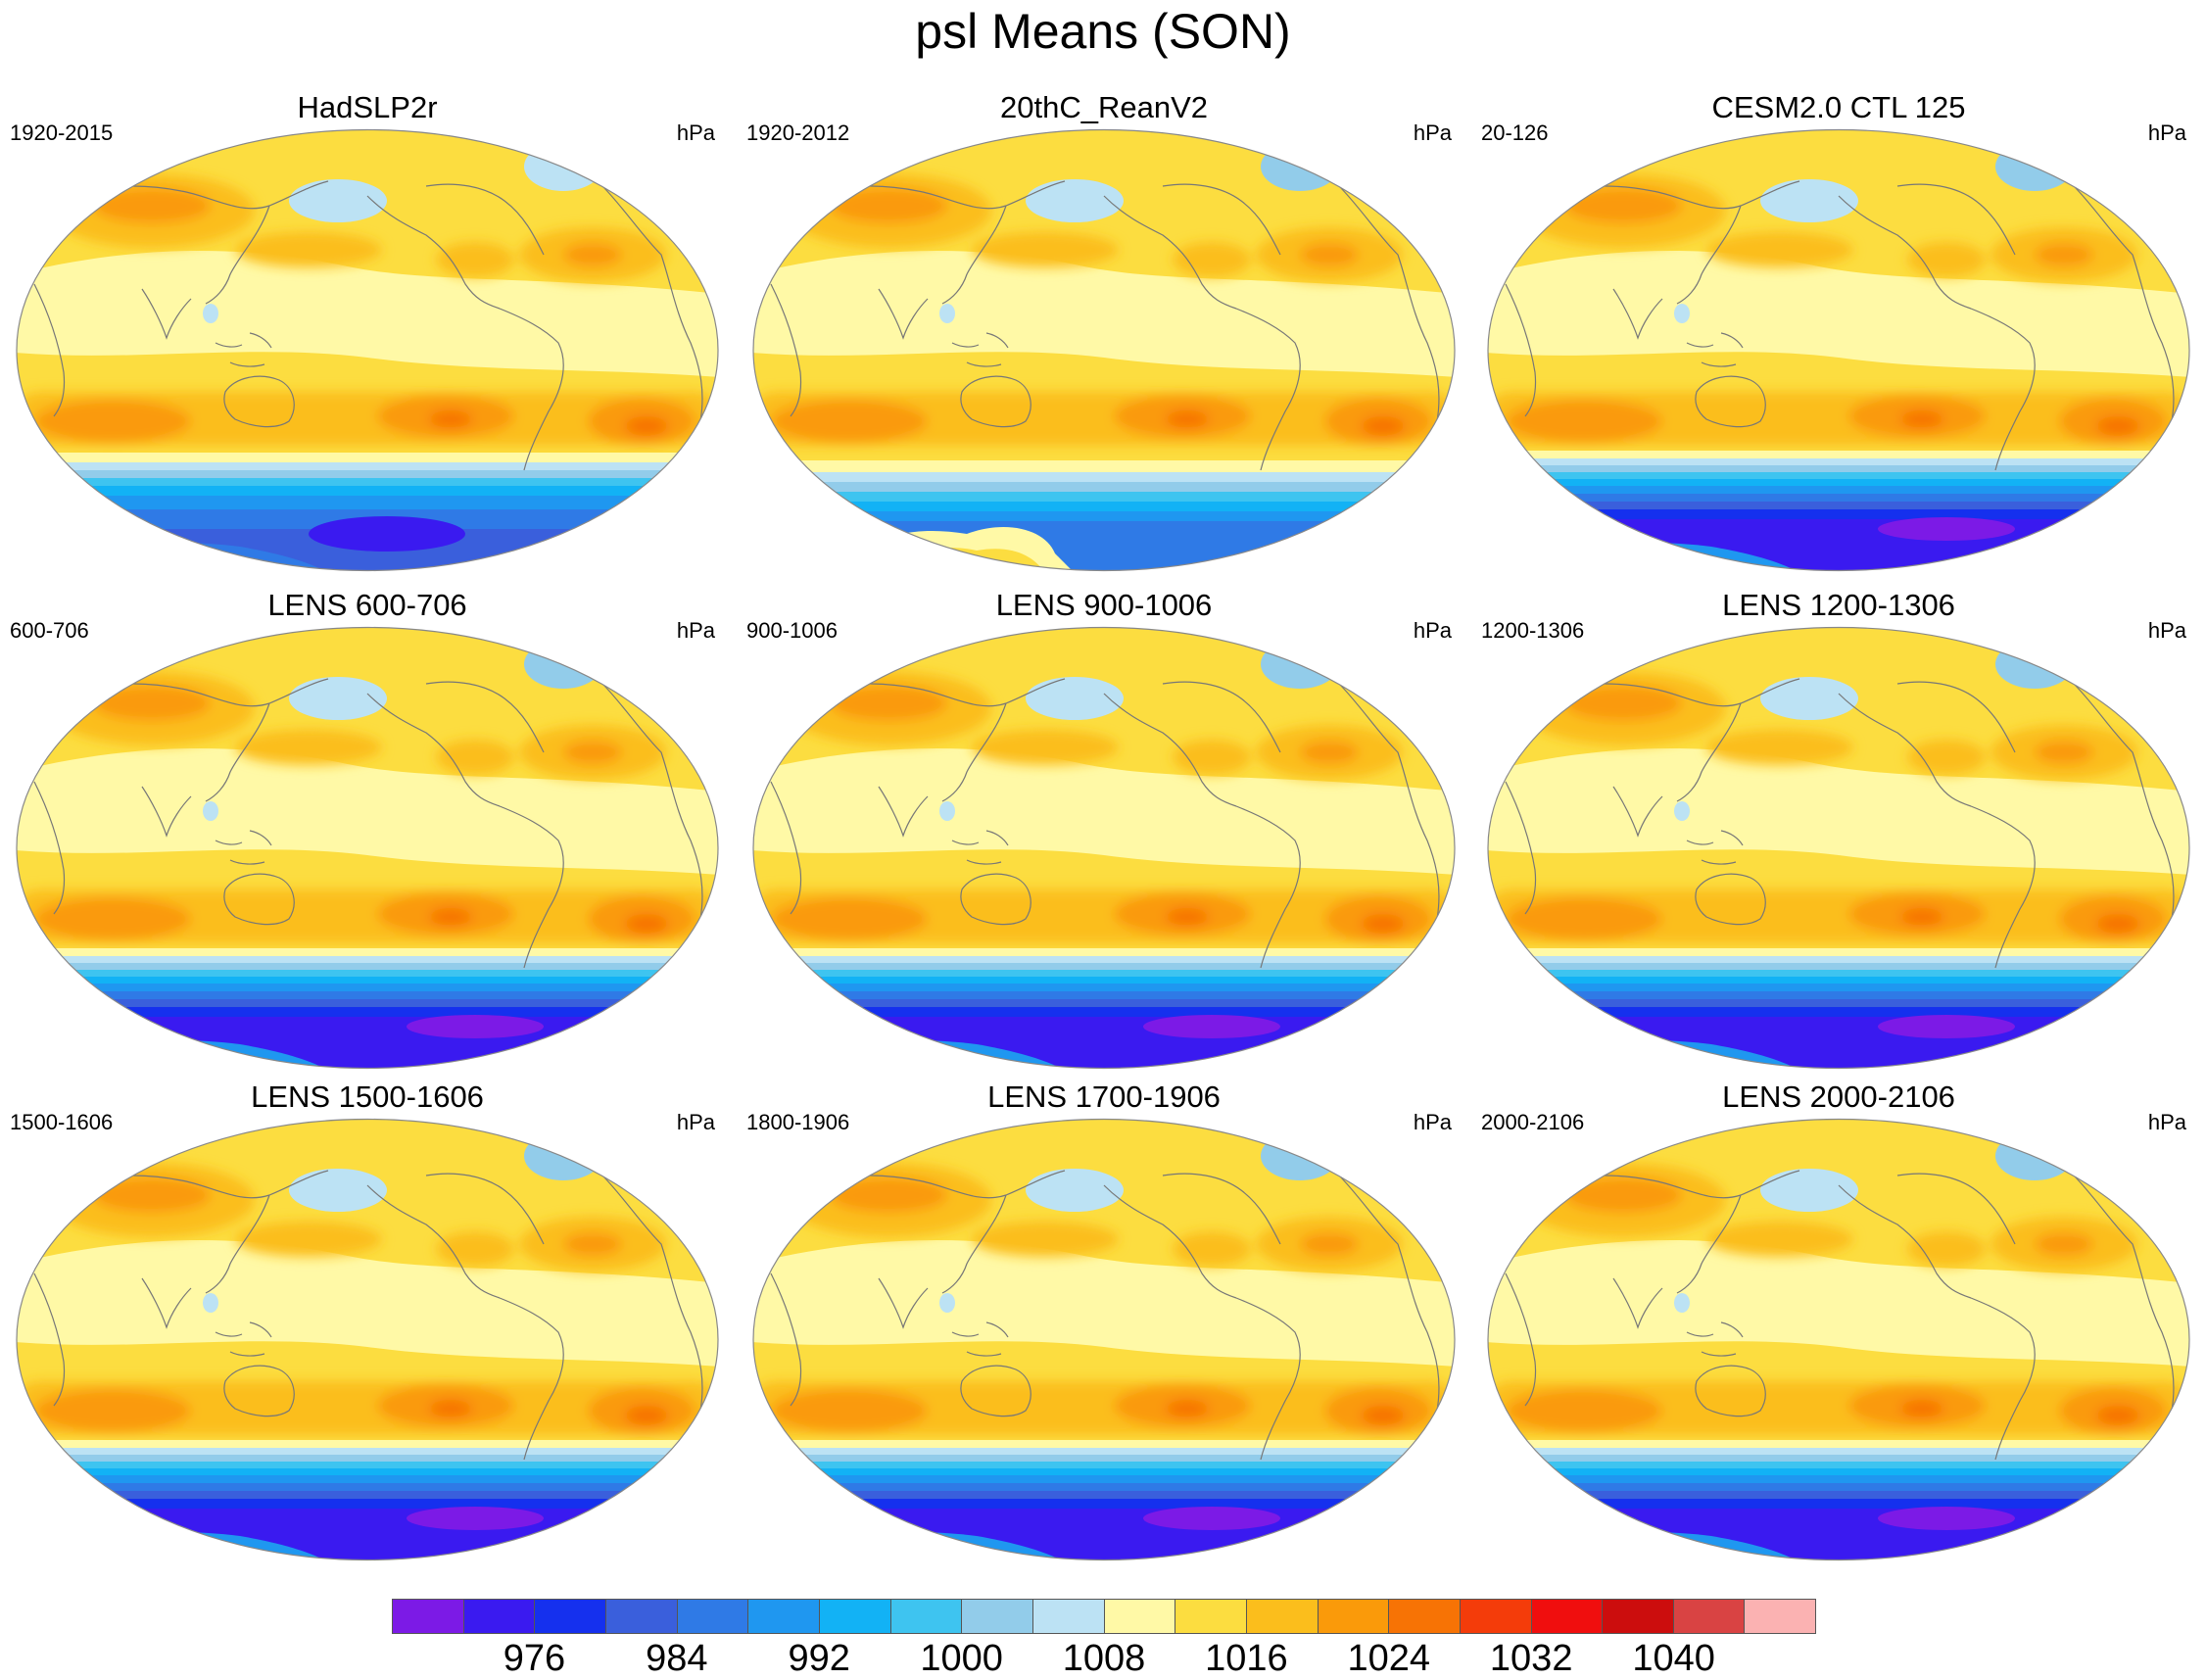 This screenshot has width=2206, height=1680. What do you see at coordinates (1103, 31) in the screenshot?
I see `figure-title: psl Means (SON)` at bounding box center [1103, 31].